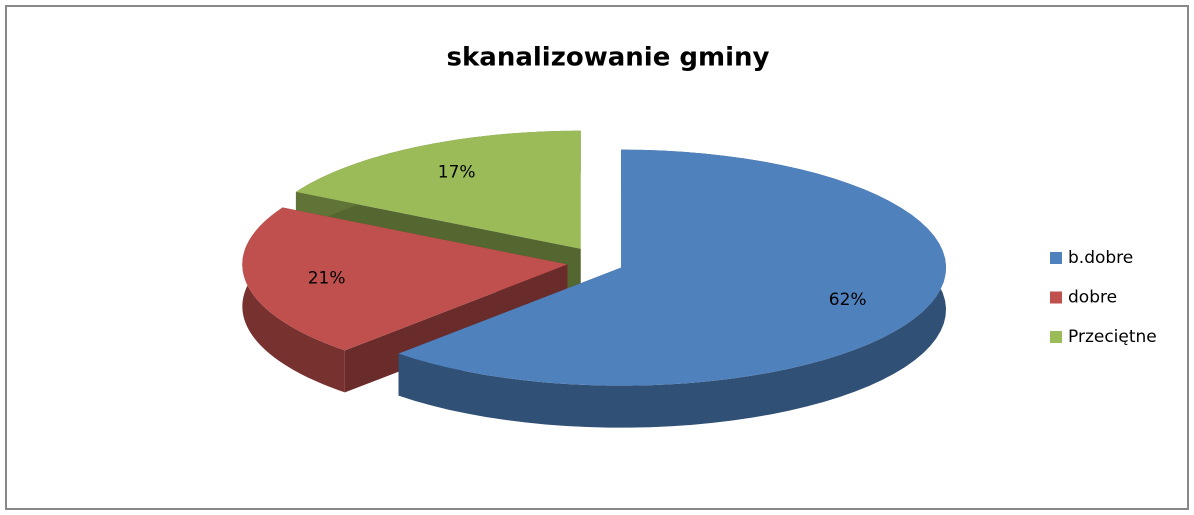 The width and height of the screenshot is (1194, 515). What do you see at coordinates (608, 58) in the screenshot?
I see `chart-title: skanalizowanie gminy` at bounding box center [608, 58].